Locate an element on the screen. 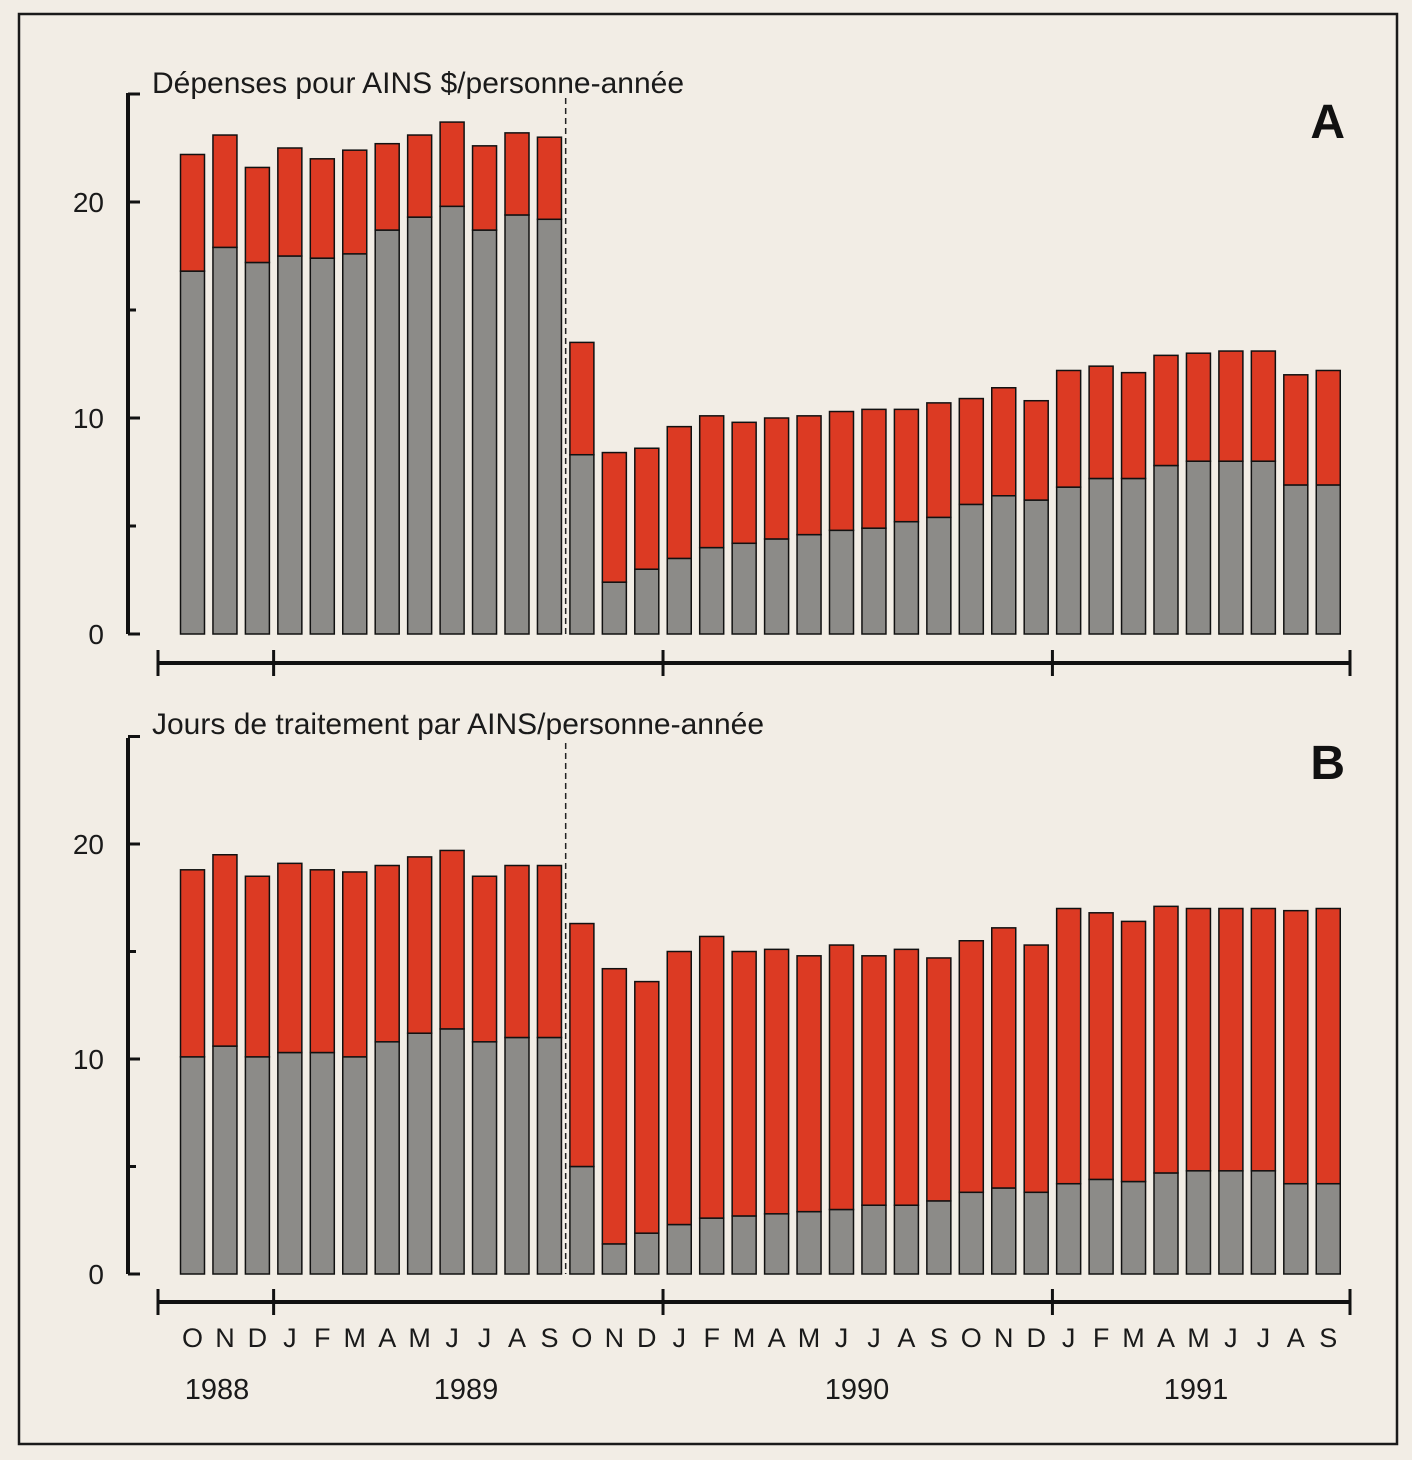  x-year-labels: 1988 1989 1990 1991 is located at coordinates (707, 1390).